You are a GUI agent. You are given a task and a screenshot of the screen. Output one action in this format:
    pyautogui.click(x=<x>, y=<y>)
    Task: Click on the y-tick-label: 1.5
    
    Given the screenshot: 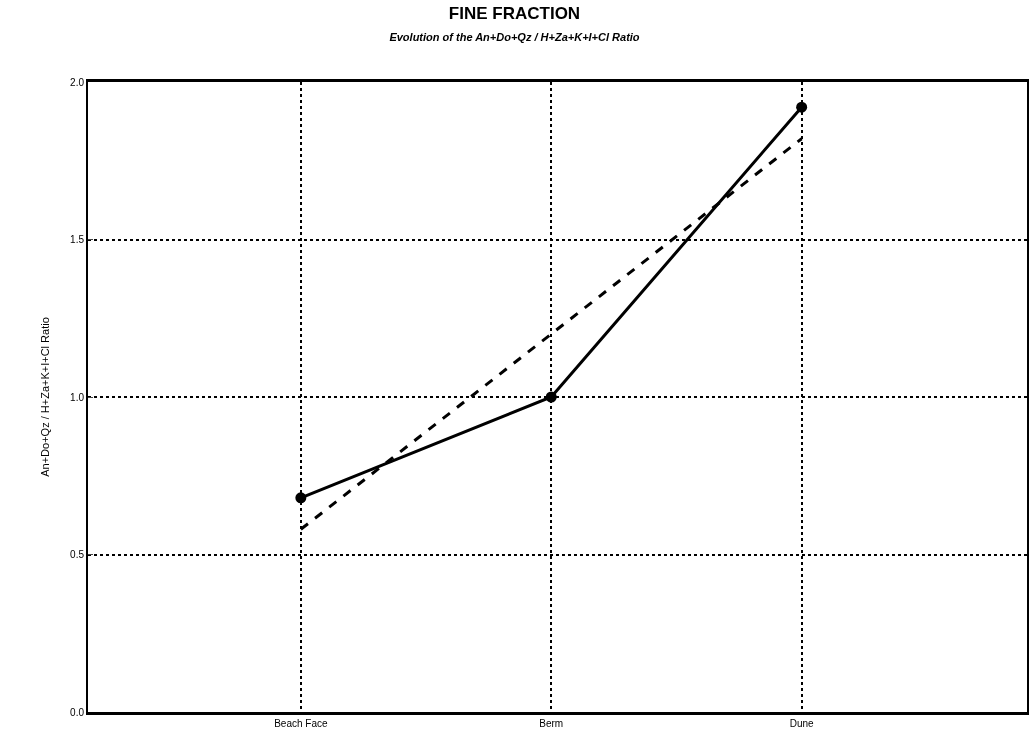 What is the action you would take?
    pyautogui.click(x=77, y=239)
    